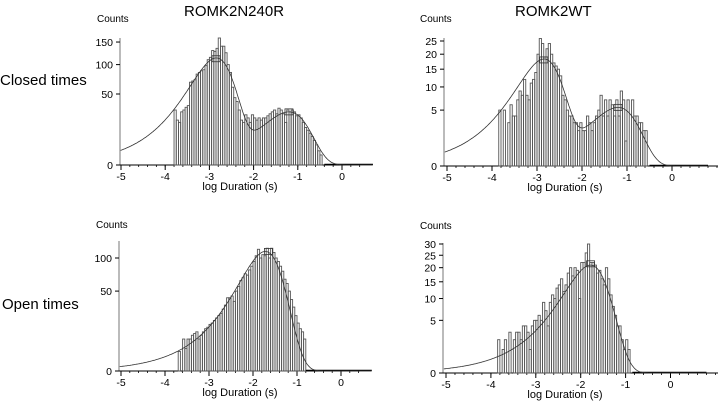 This screenshot has height=404, width=720. I want to click on row-label-closed-times: Closed times, so click(43, 80).